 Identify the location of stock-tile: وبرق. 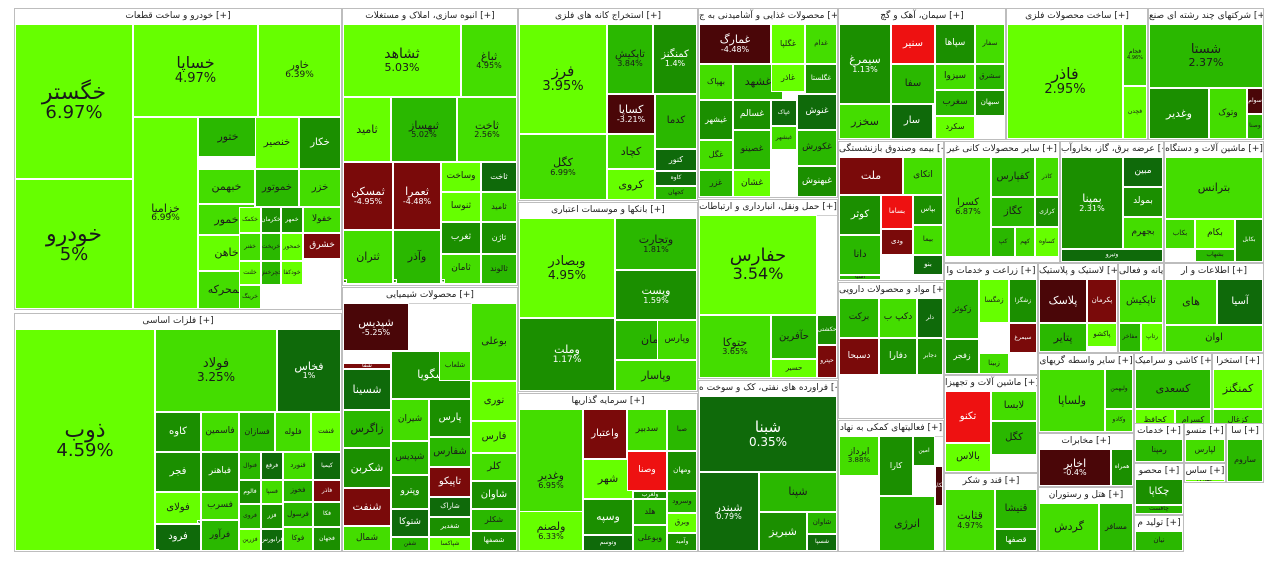
(682, 523).